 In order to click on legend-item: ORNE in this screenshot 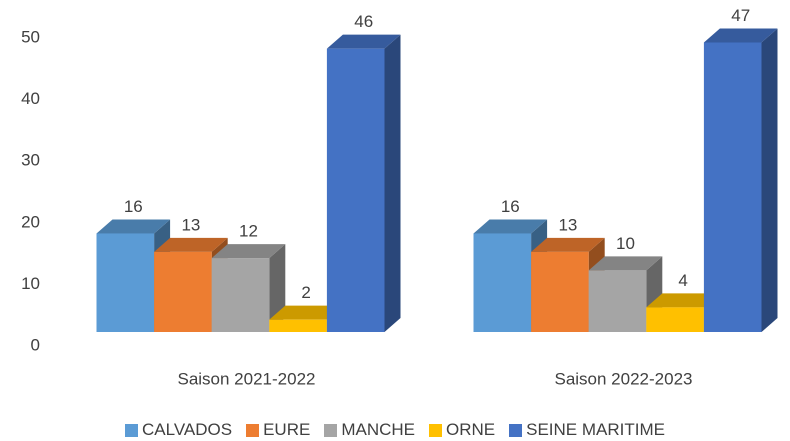, I will do `click(462, 430)`.